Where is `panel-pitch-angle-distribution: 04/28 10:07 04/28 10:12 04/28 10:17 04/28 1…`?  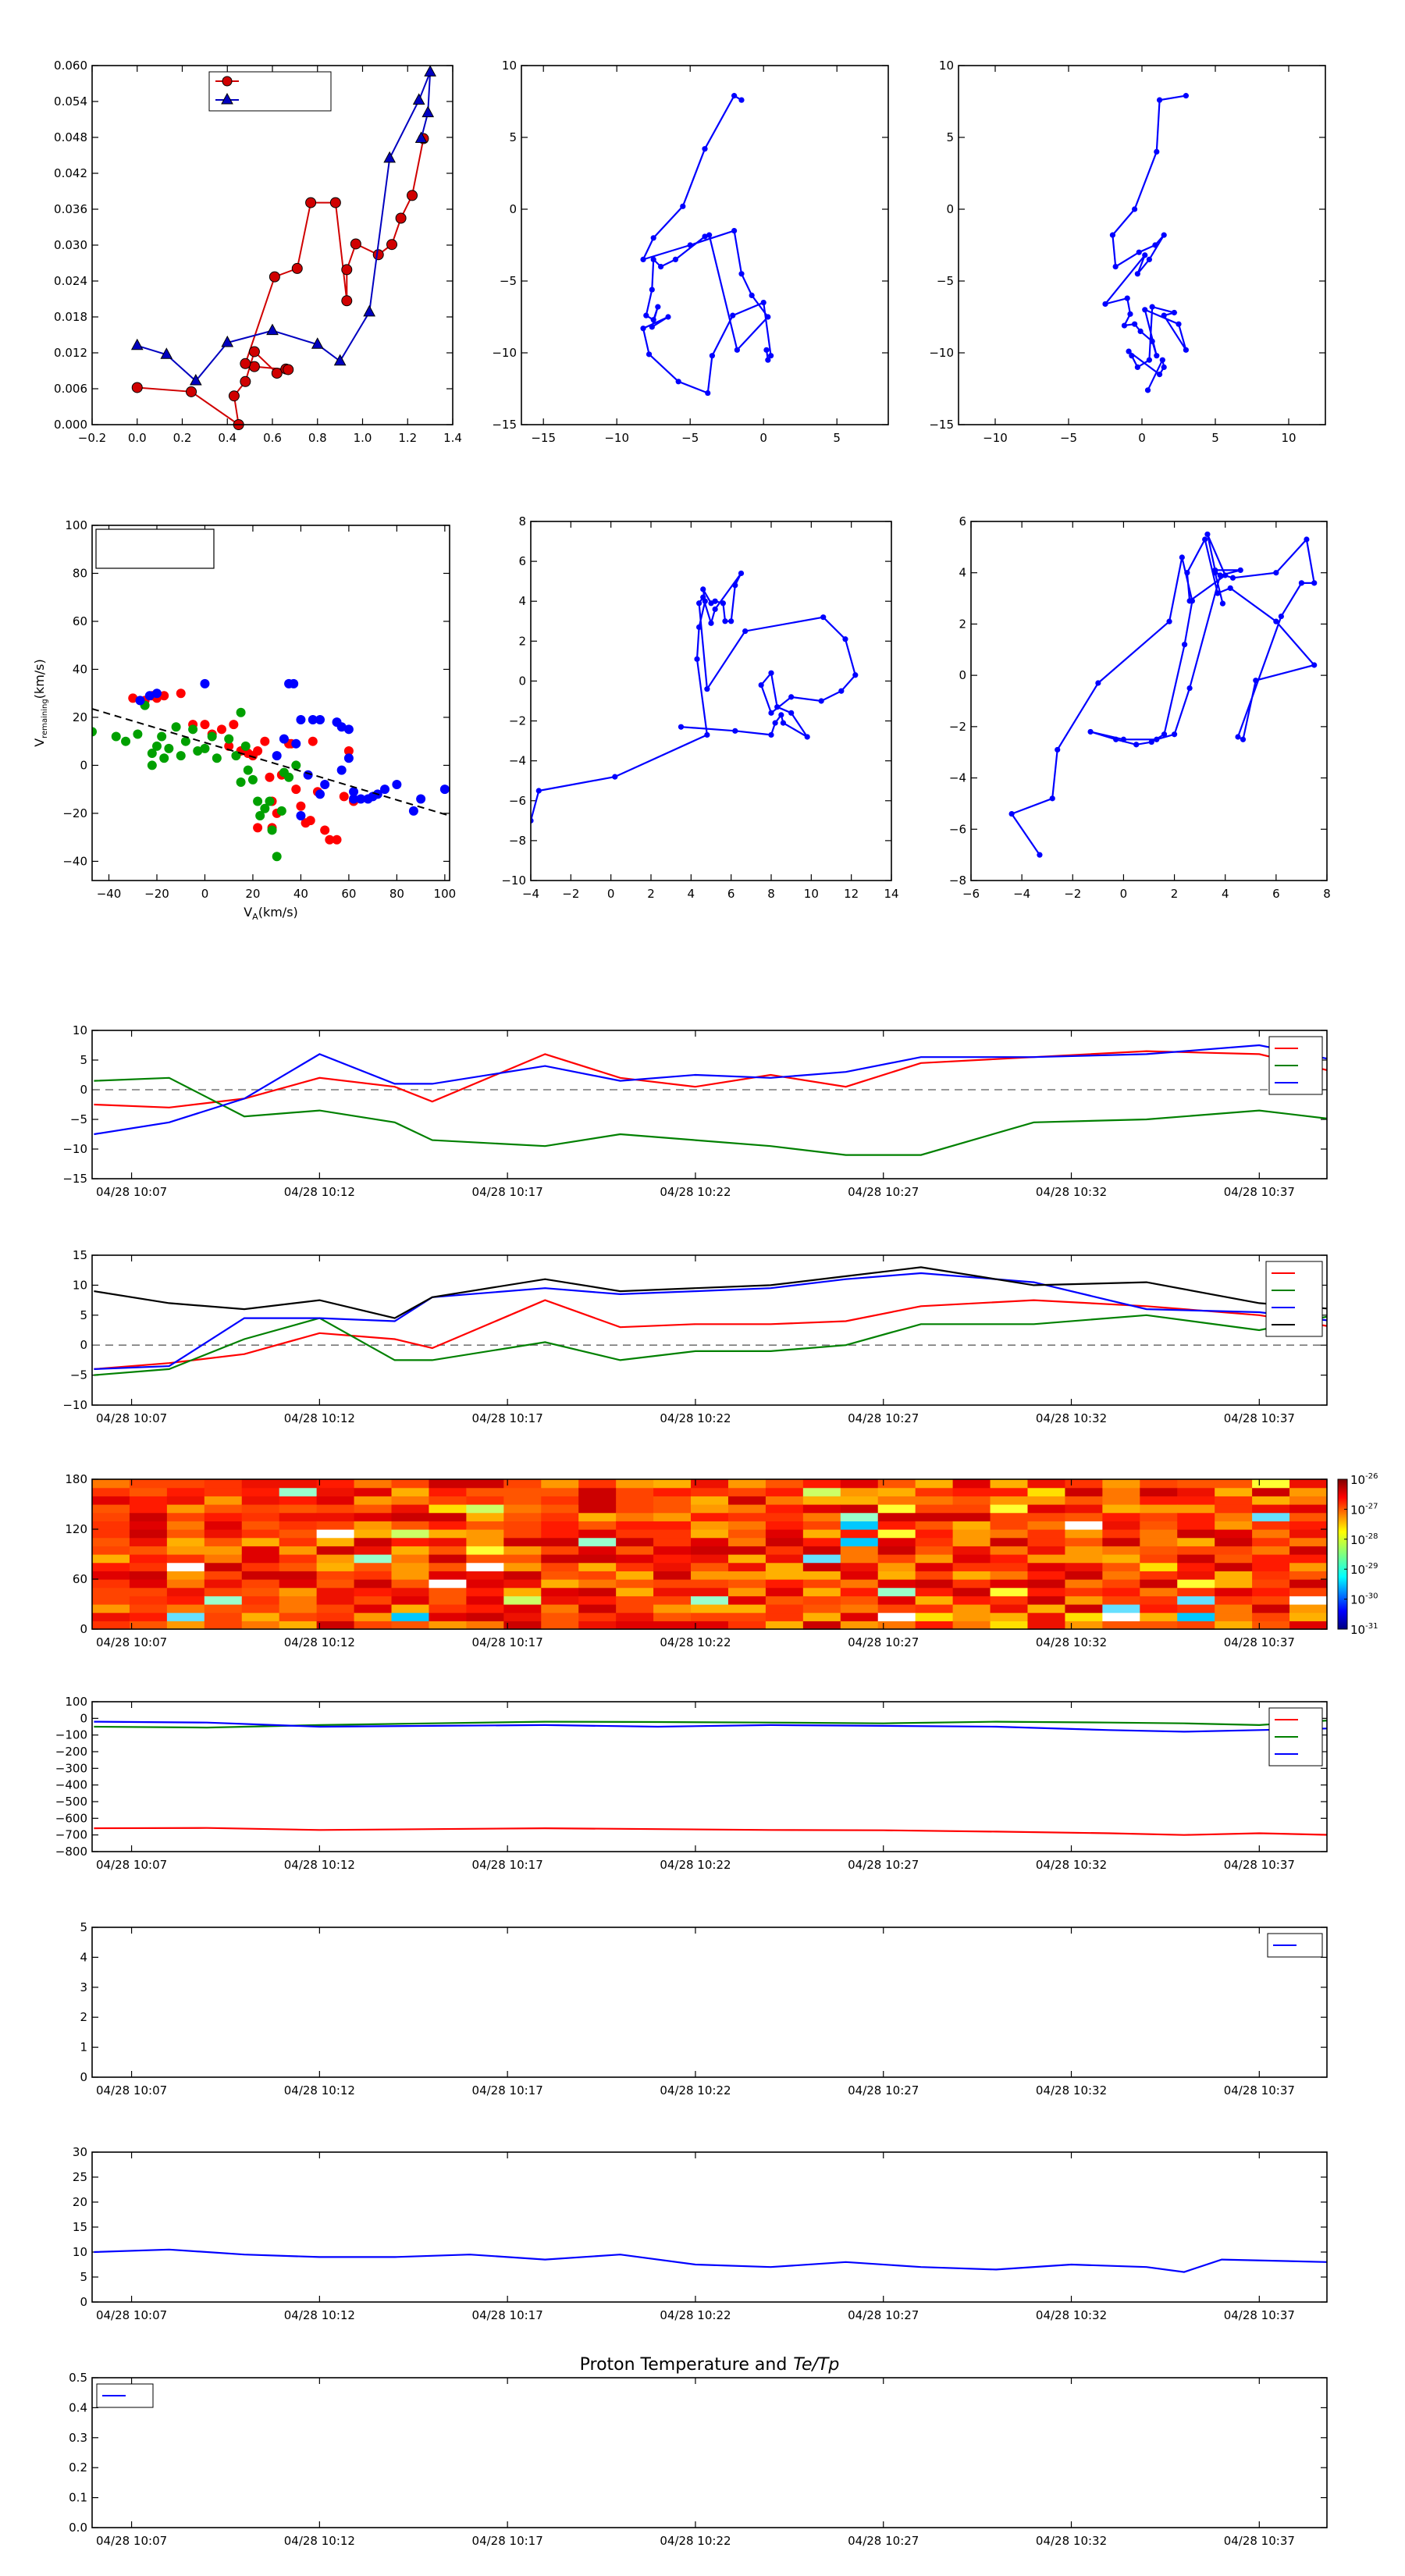
panel-pitch-angle-distribution: 04/28 10:07 04/28 10:12 04/28 10:17 04/28 1… is located at coordinates (721, 1560).